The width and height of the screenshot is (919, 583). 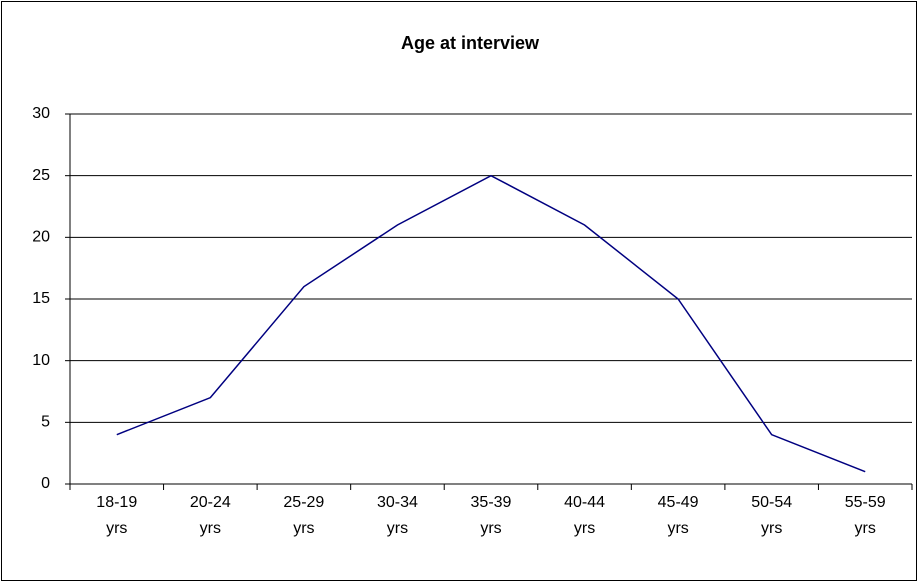 What do you see at coordinates (865, 515) in the screenshot?
I see `x-tick-label: 55-59 yrs` at bounding box center [865, 515].